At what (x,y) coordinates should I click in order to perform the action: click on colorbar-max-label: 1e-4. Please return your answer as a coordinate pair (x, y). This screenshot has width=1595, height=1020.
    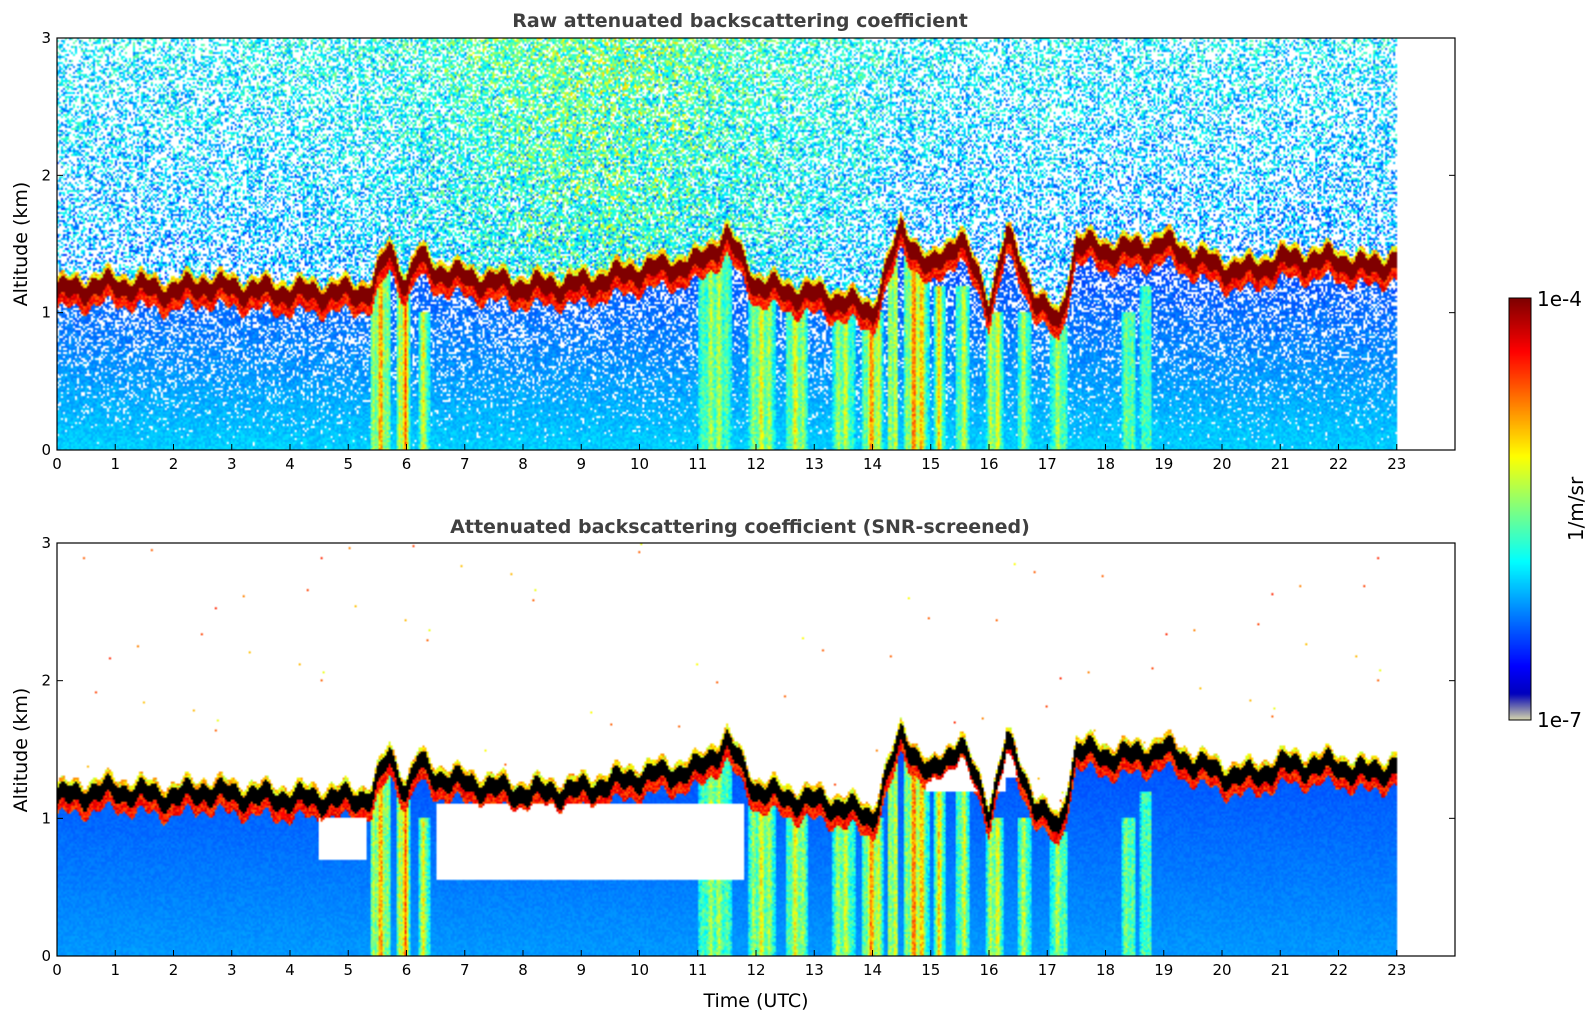
    Looking at the image, I should click on (1559, 299).